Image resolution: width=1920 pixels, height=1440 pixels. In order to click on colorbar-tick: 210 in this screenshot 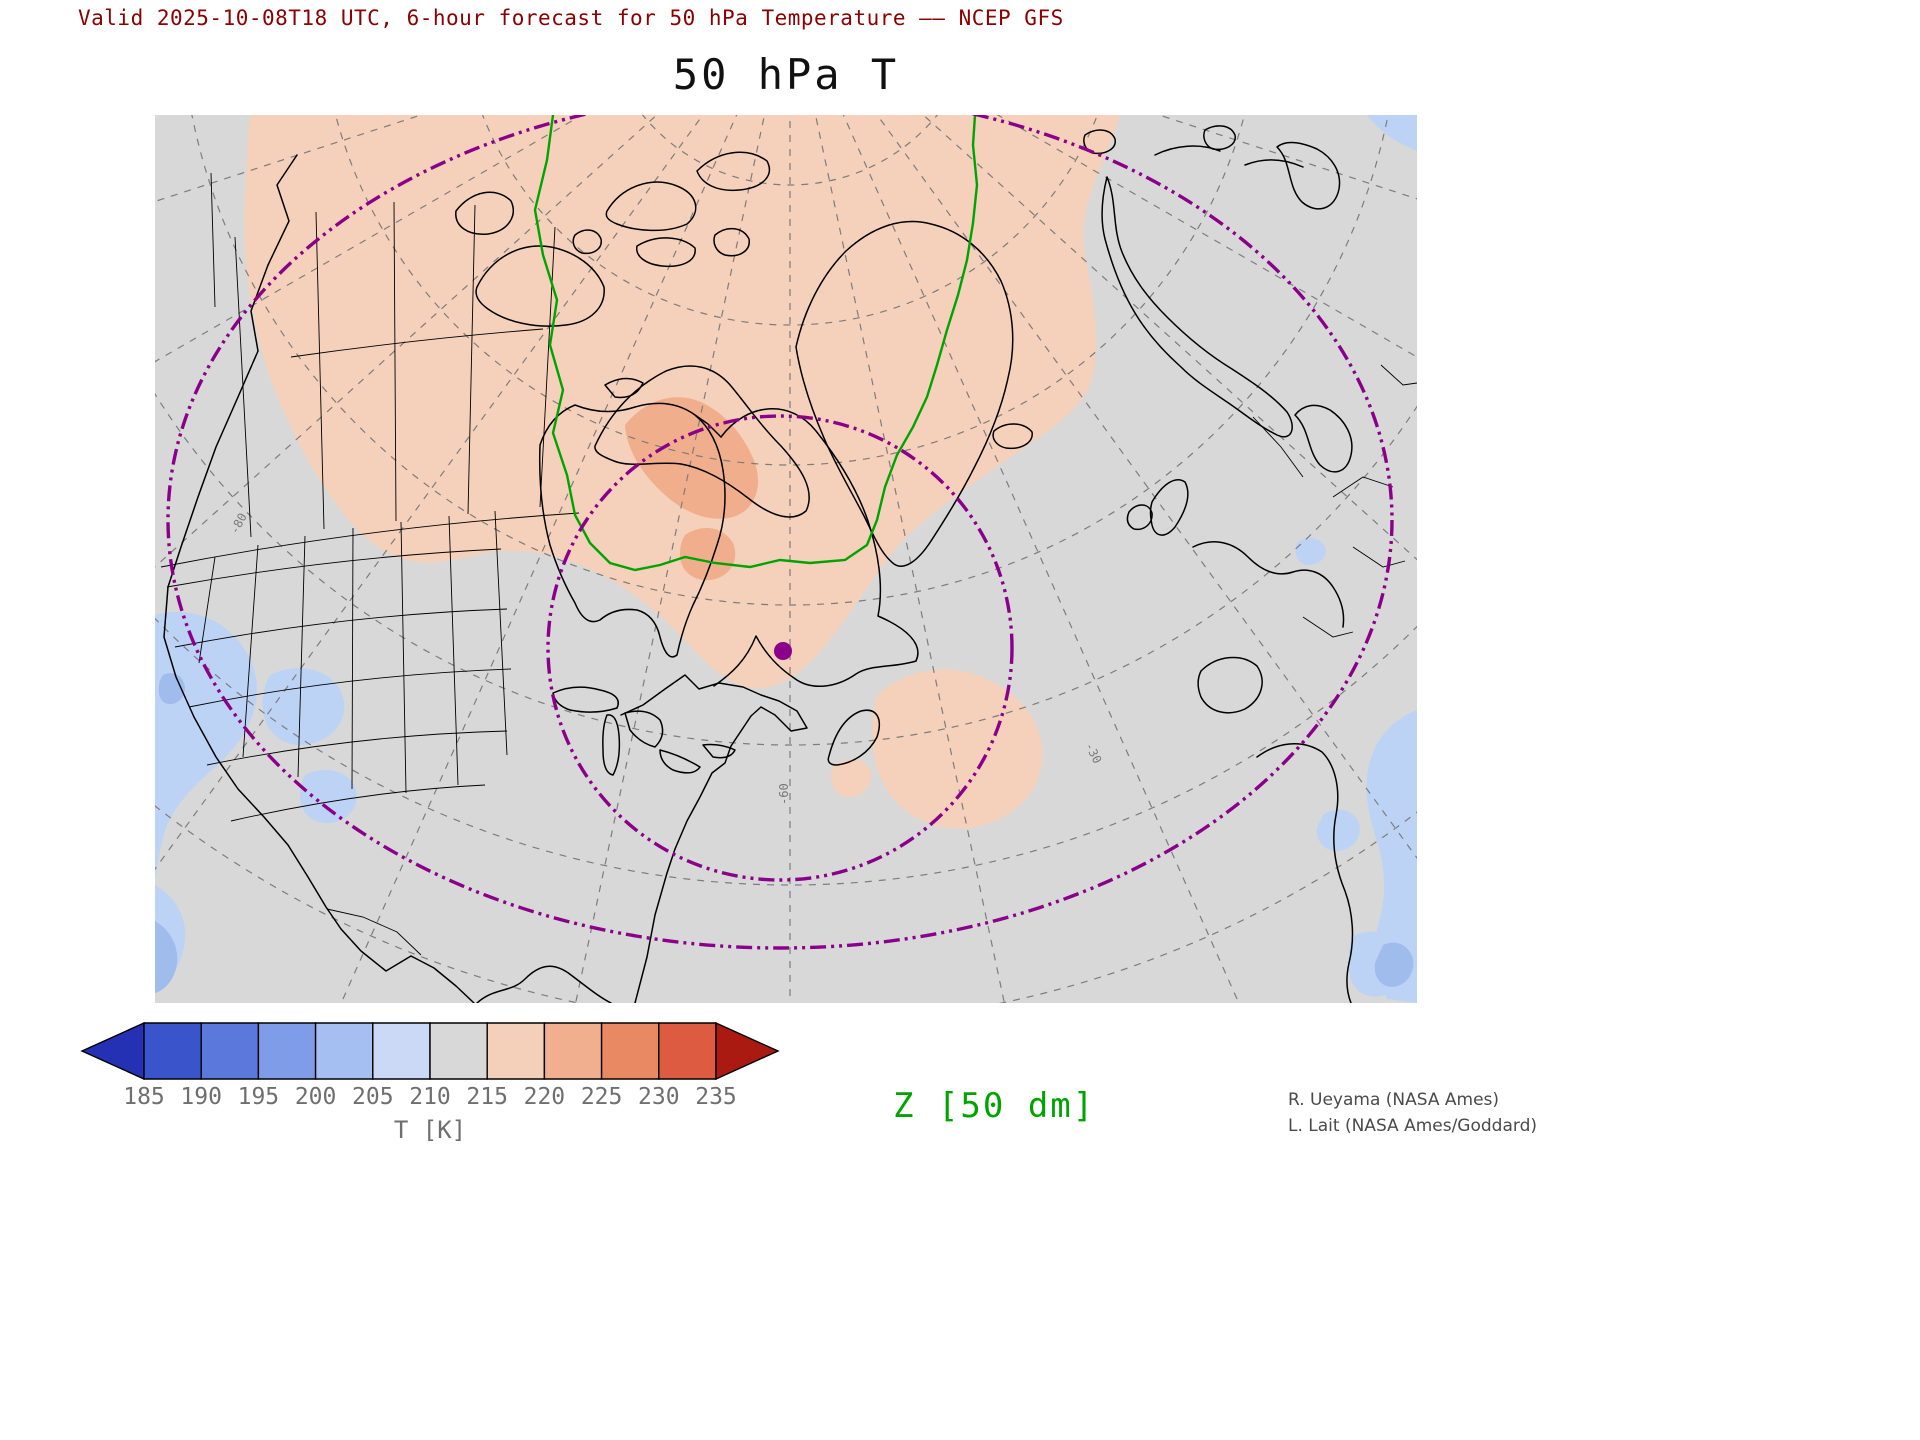, I will do `click(430, 1097)`.